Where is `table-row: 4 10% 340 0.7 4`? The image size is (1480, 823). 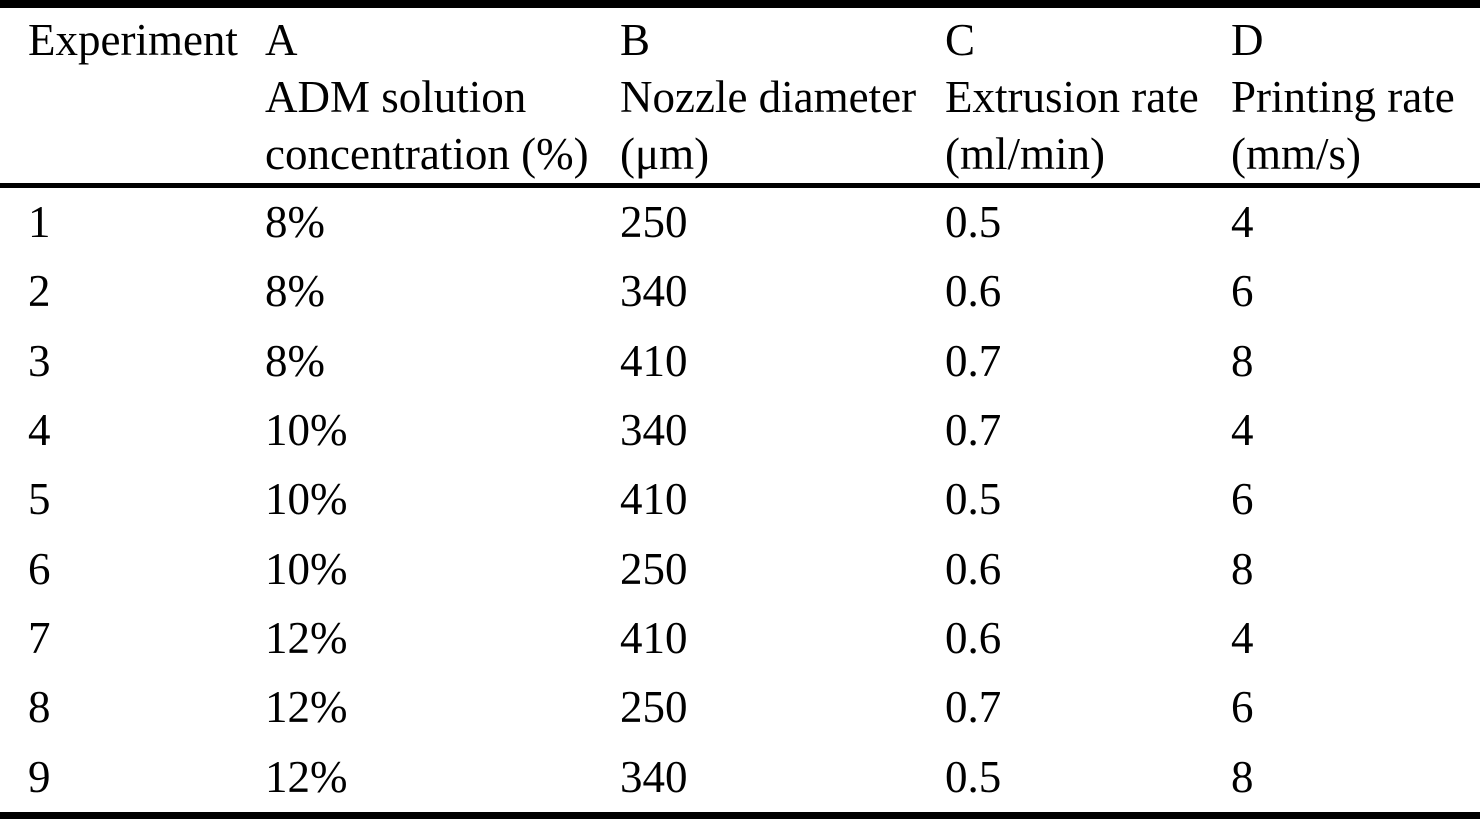
table-row: 4 10% 340 0.7 4 is located at coordinates (740, 430).